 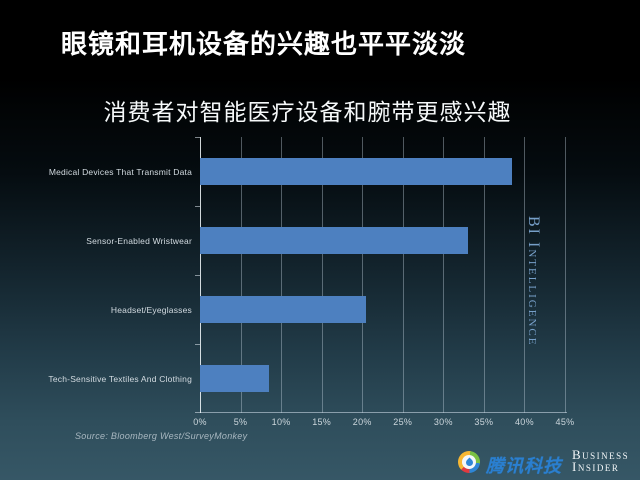 I want to click on x-tick-label: 30%, so click(x=443, y=422).